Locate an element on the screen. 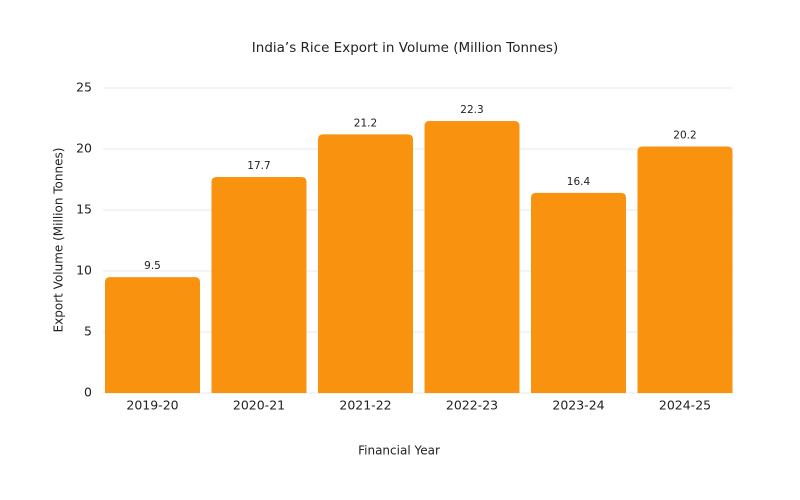  y-axis-label: Export Volume (Million Tonnes) is located at coordinates (59, 240).